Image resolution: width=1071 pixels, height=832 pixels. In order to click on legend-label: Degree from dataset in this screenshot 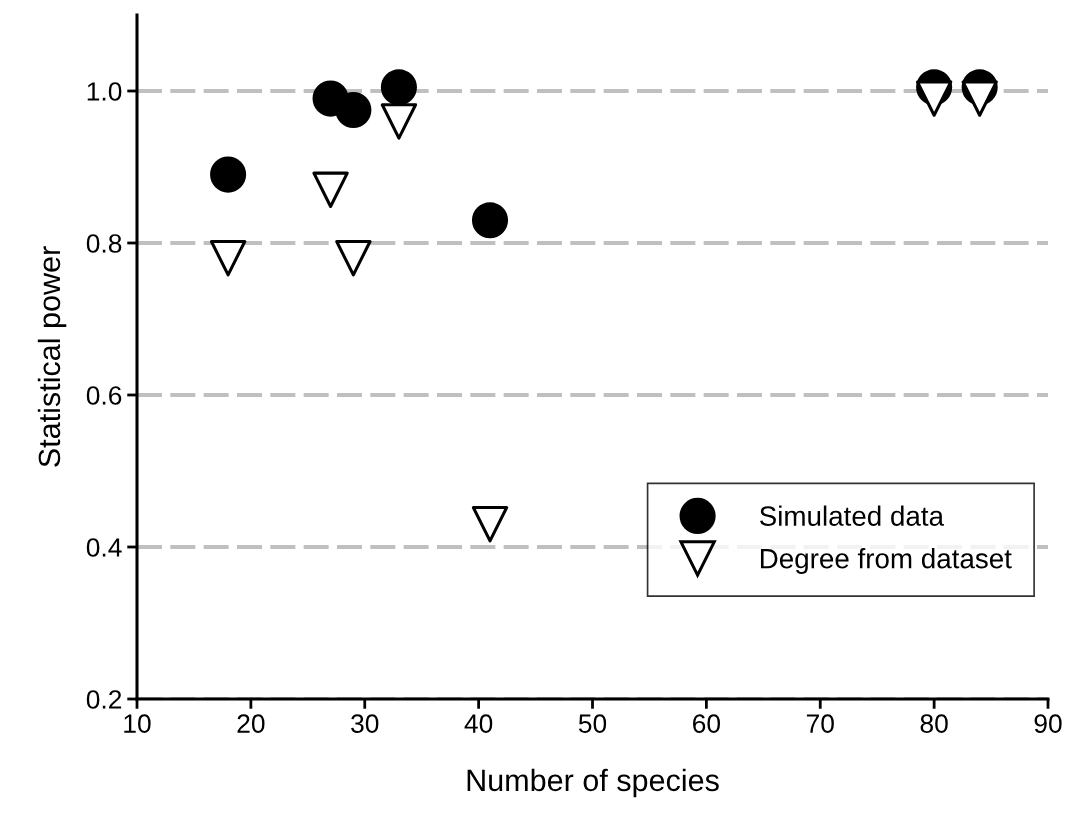, I will do `click(886, 561)`.